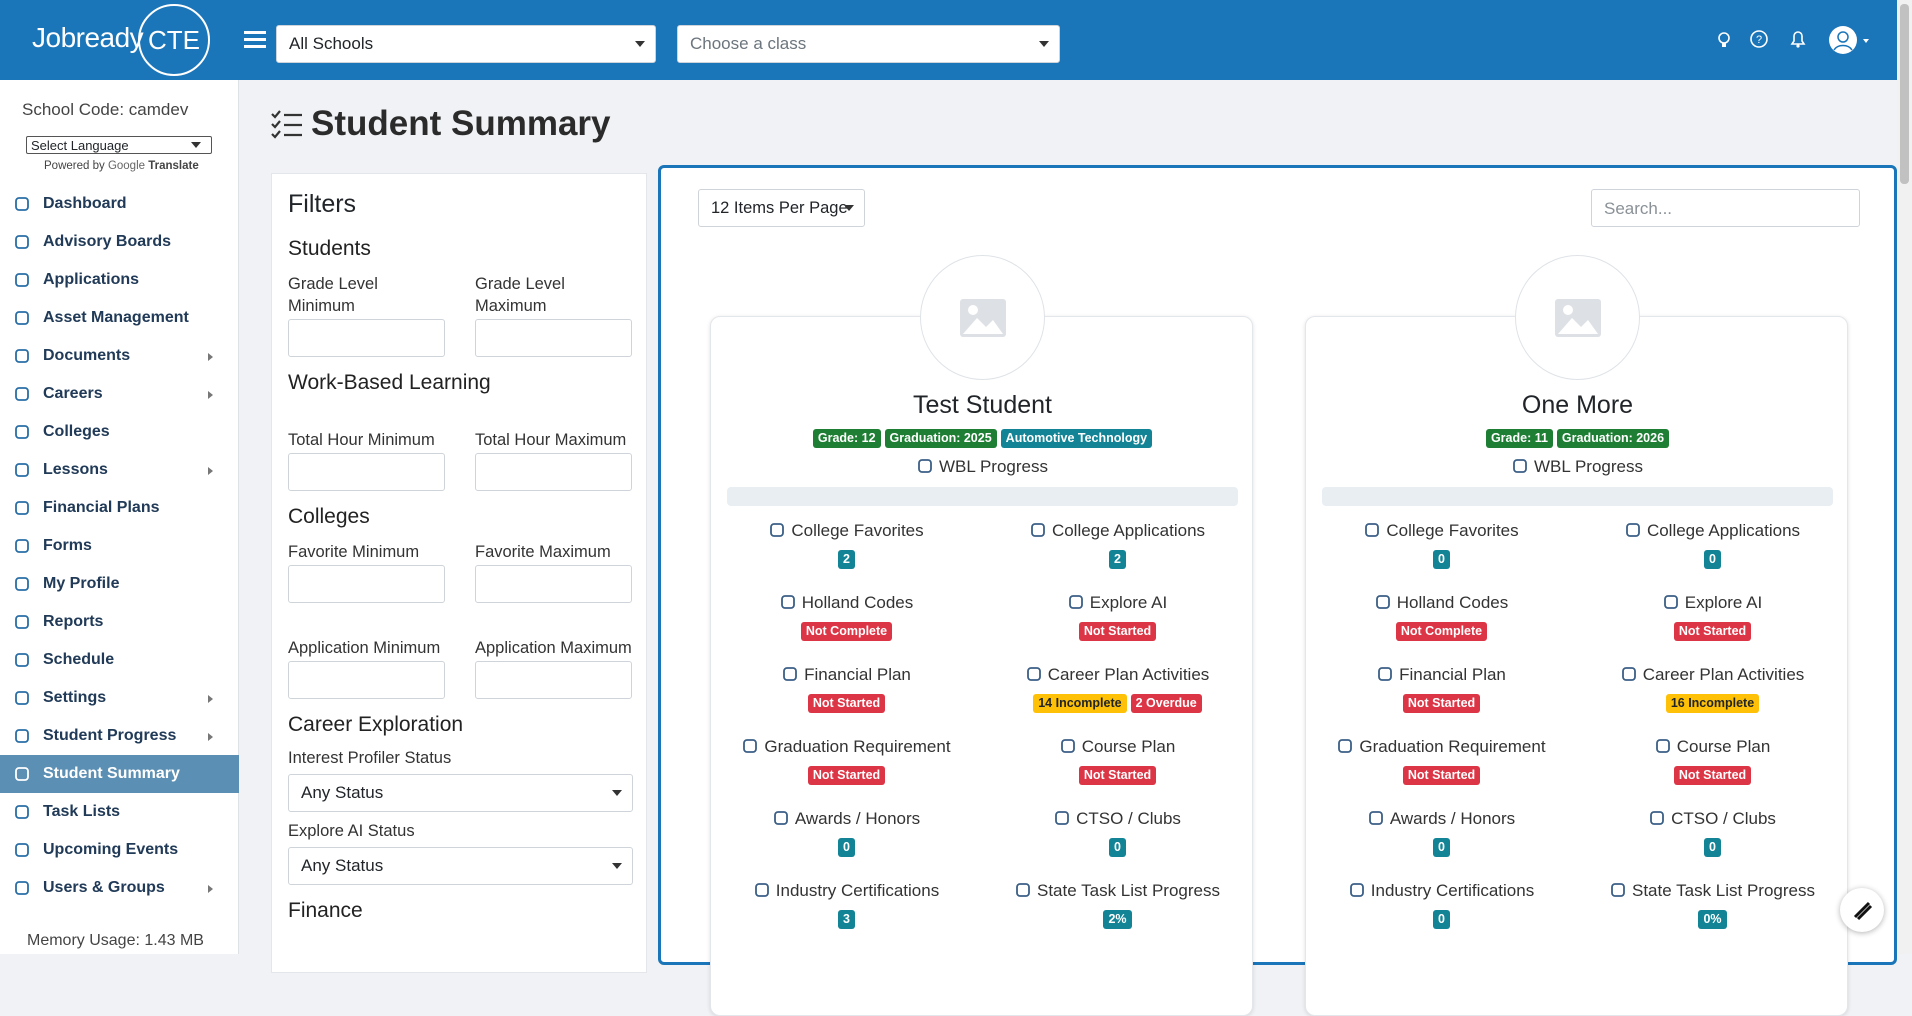 This screenshot has width=1912, height=1016. What do you see at coordinates (1798, 39) in the screenshot?
I see `notifications-icon` at bounding box center [1798, 39].